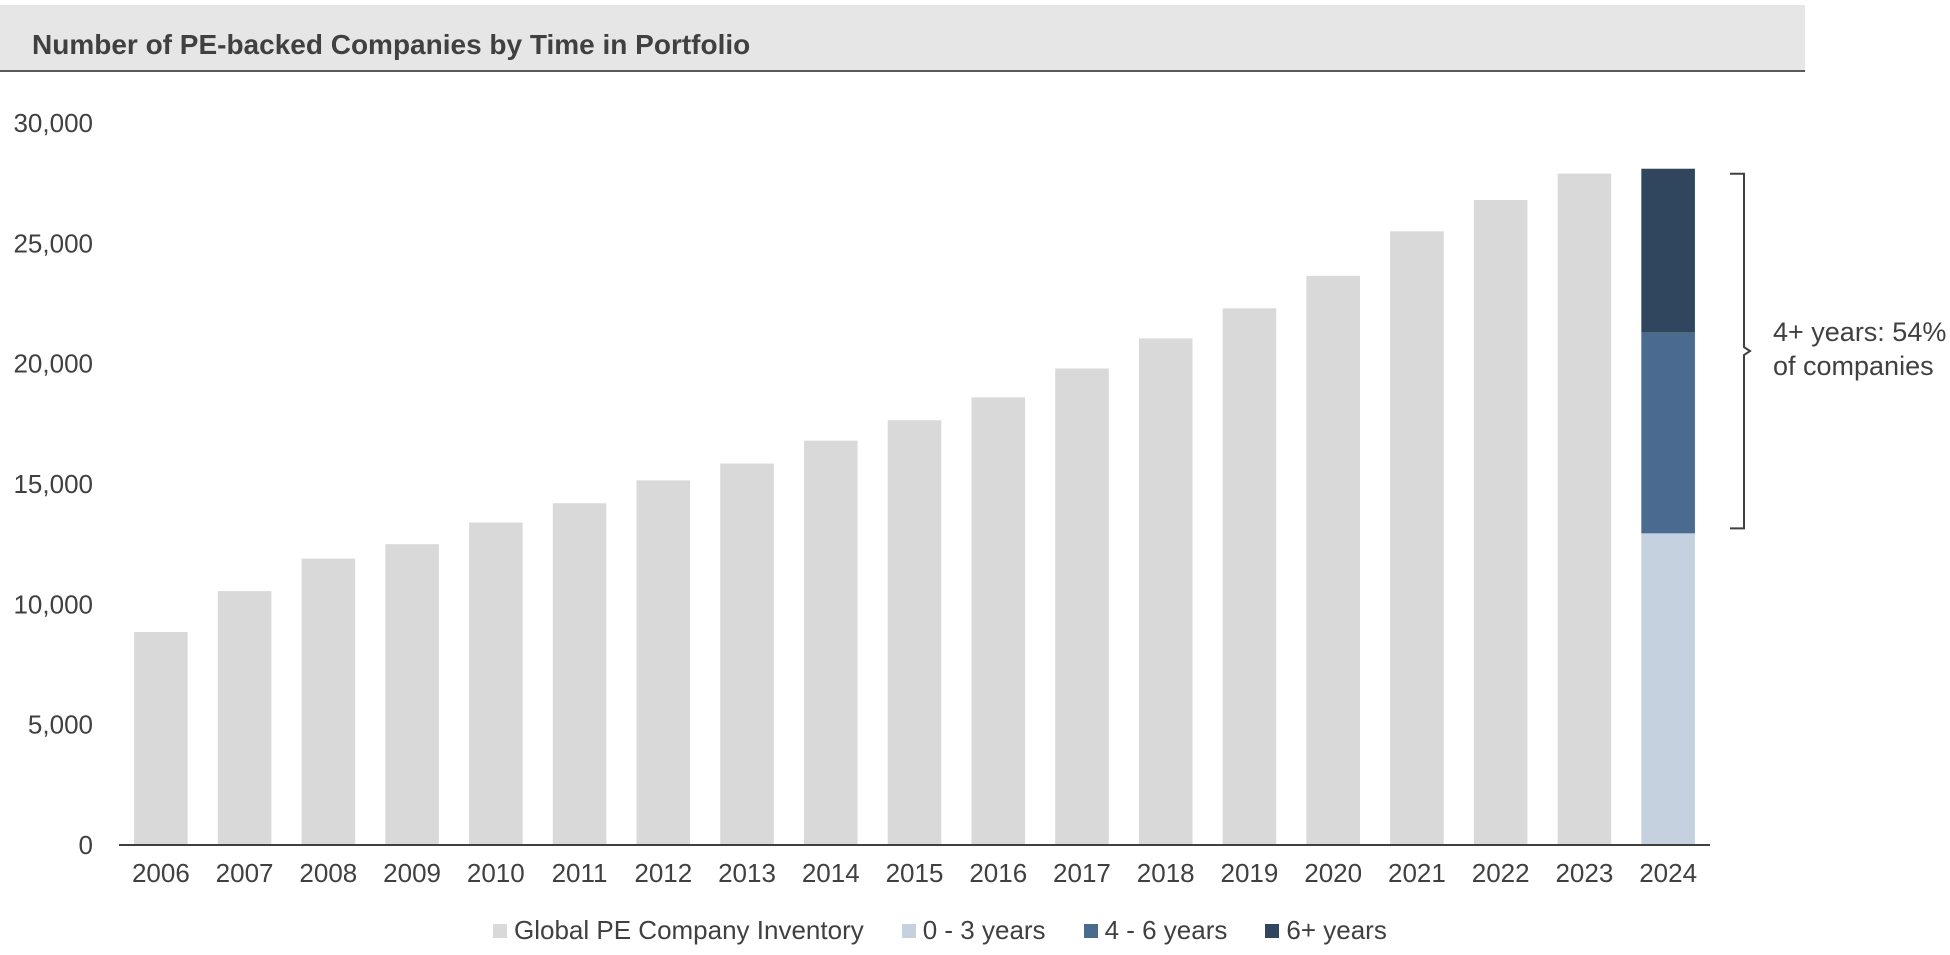  Describe the element at coordinates (53, 364) in the screenshot. I see `y-tick-label: 20,000` at that location.